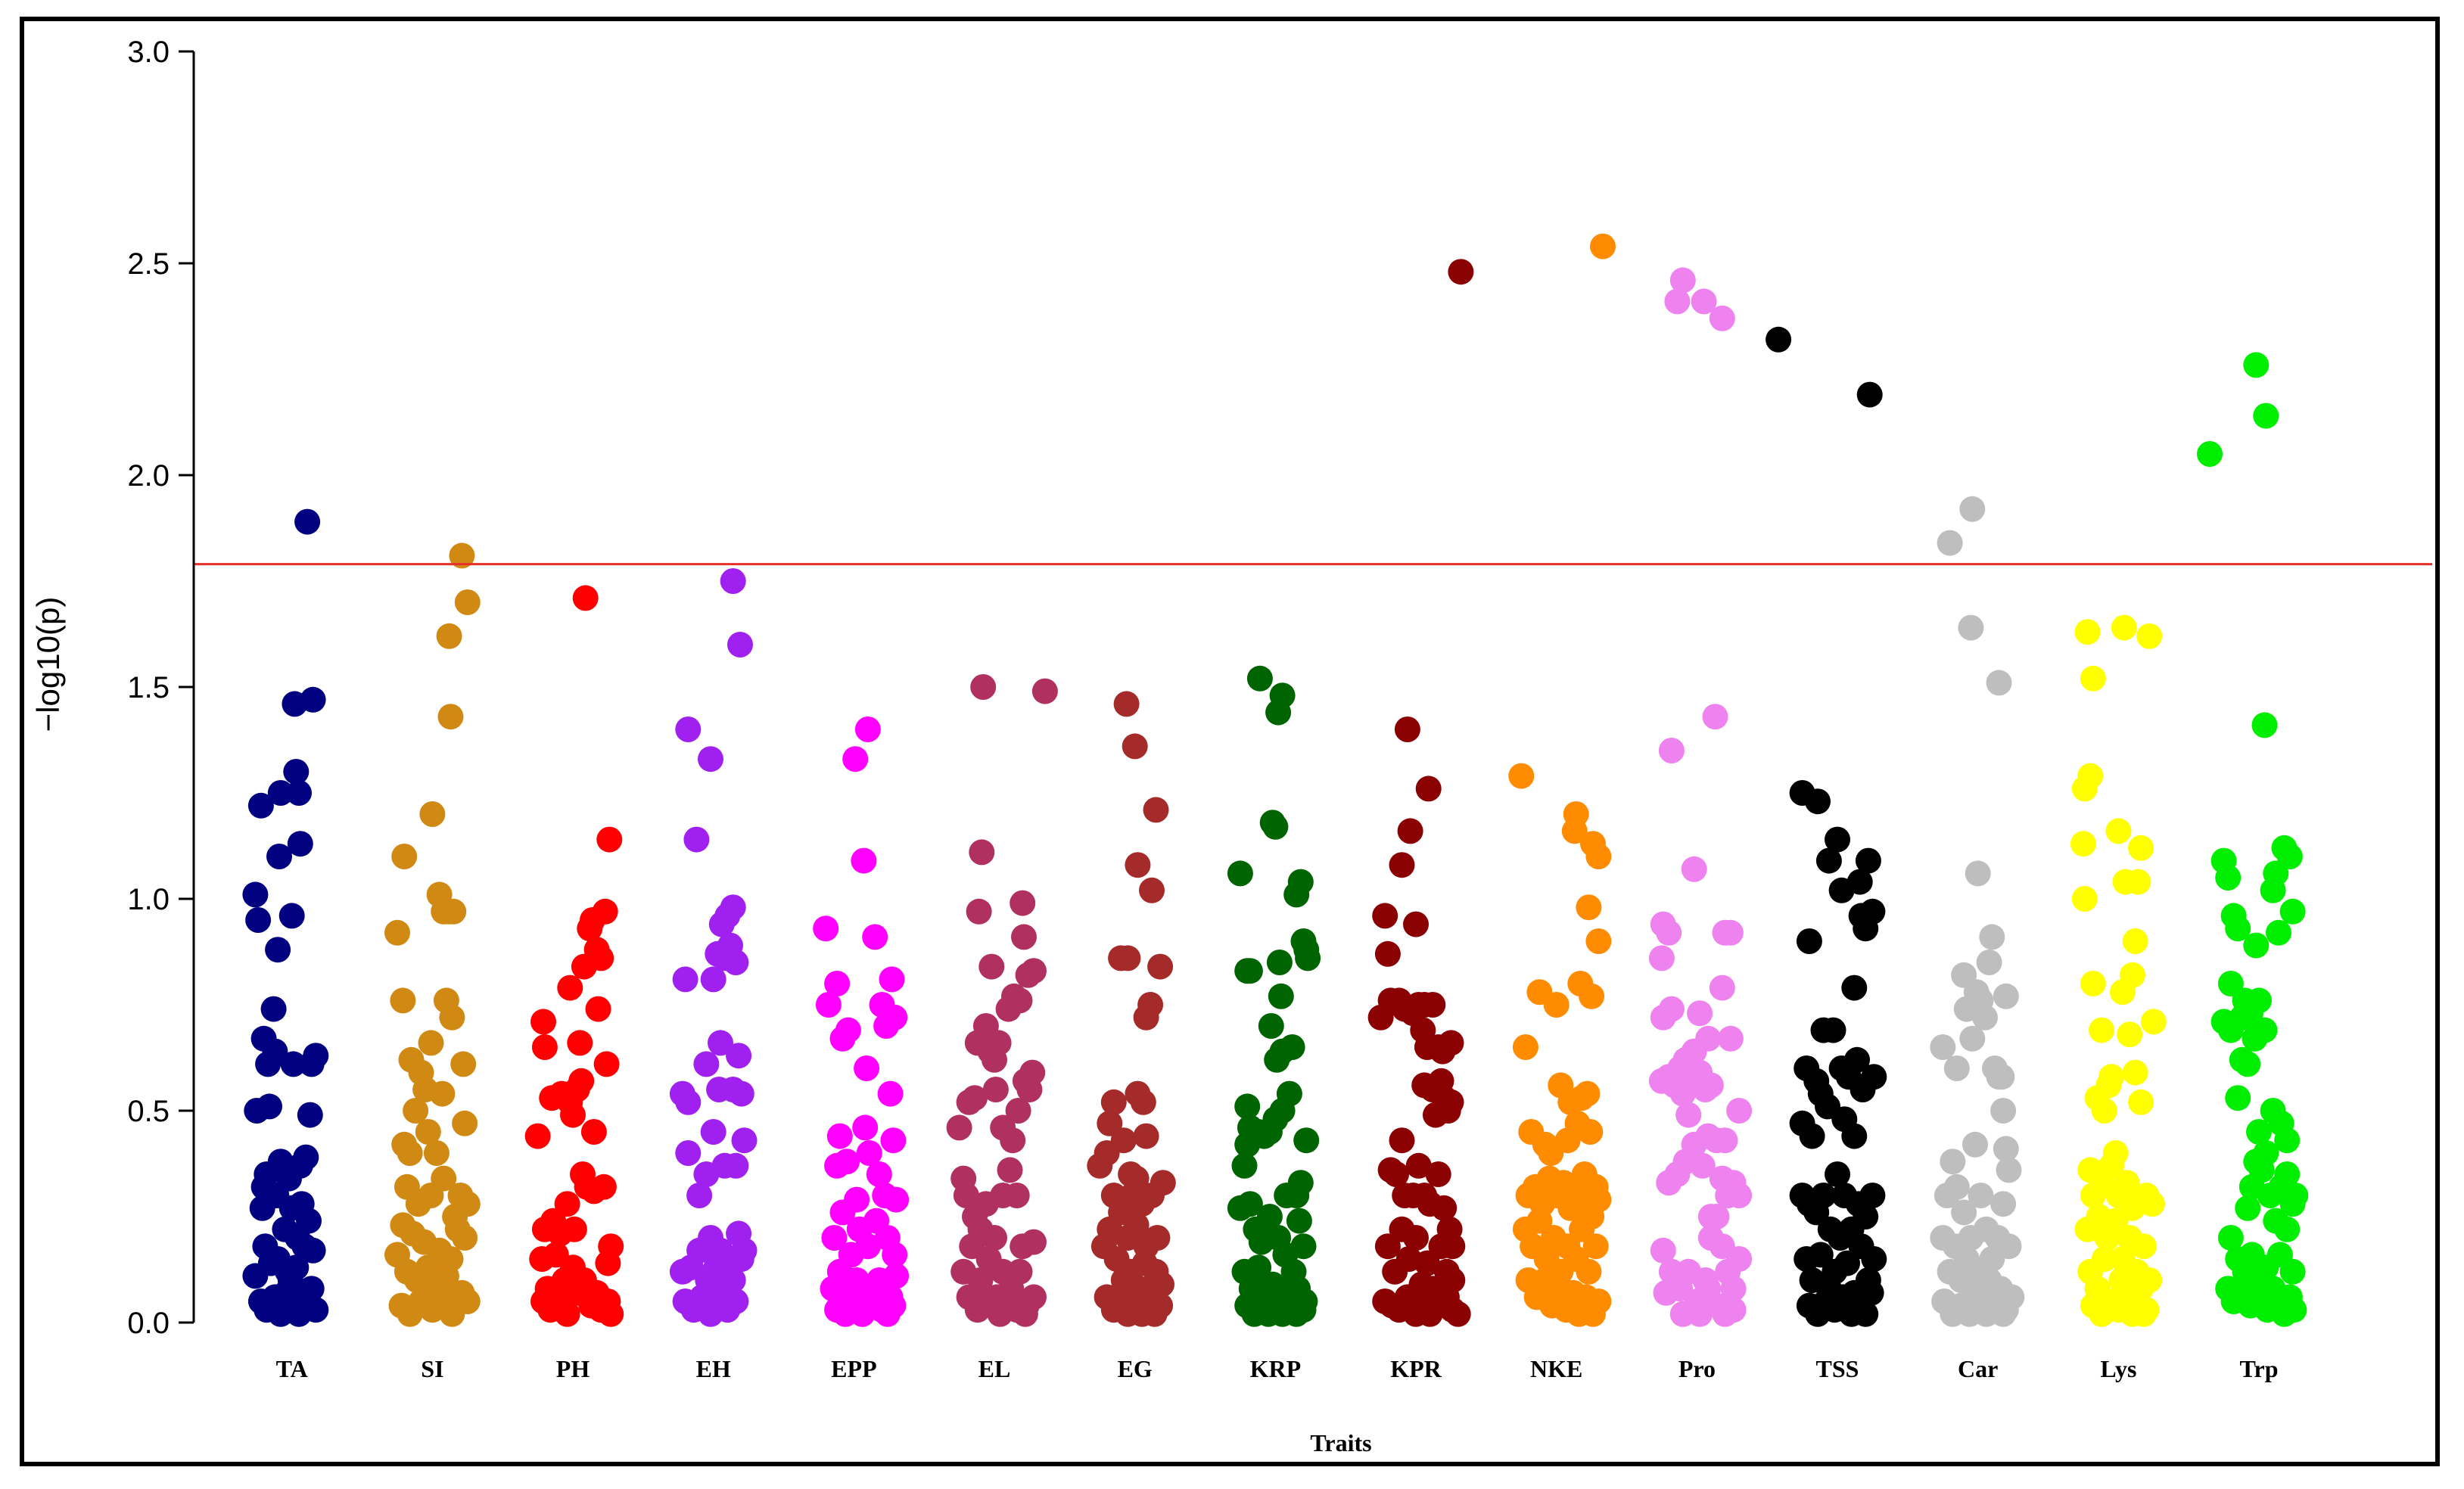  I want to click on x-tick-label-ph: PH, so click(573, 1369).